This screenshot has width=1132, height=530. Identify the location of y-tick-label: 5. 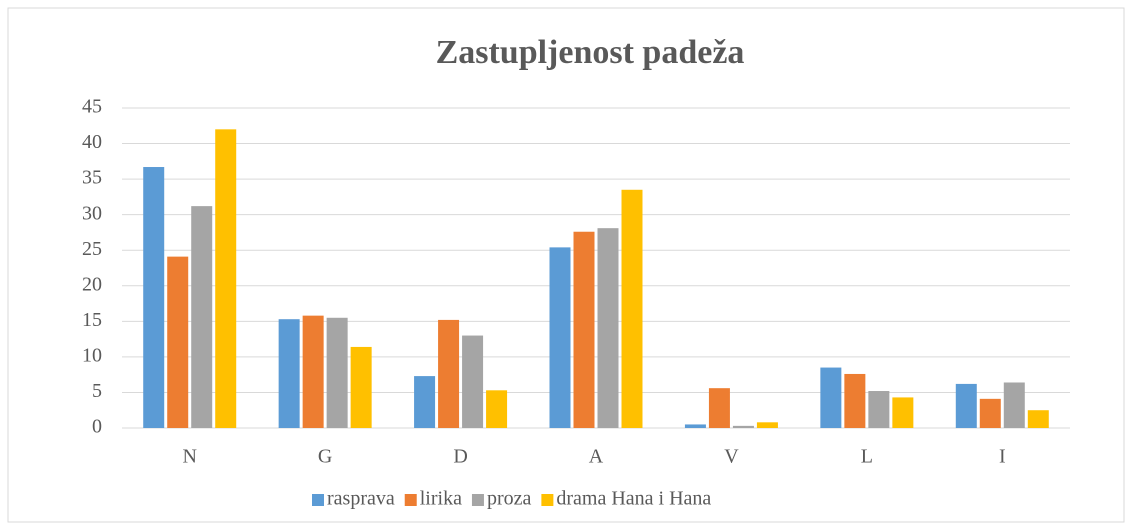
(97, 391).